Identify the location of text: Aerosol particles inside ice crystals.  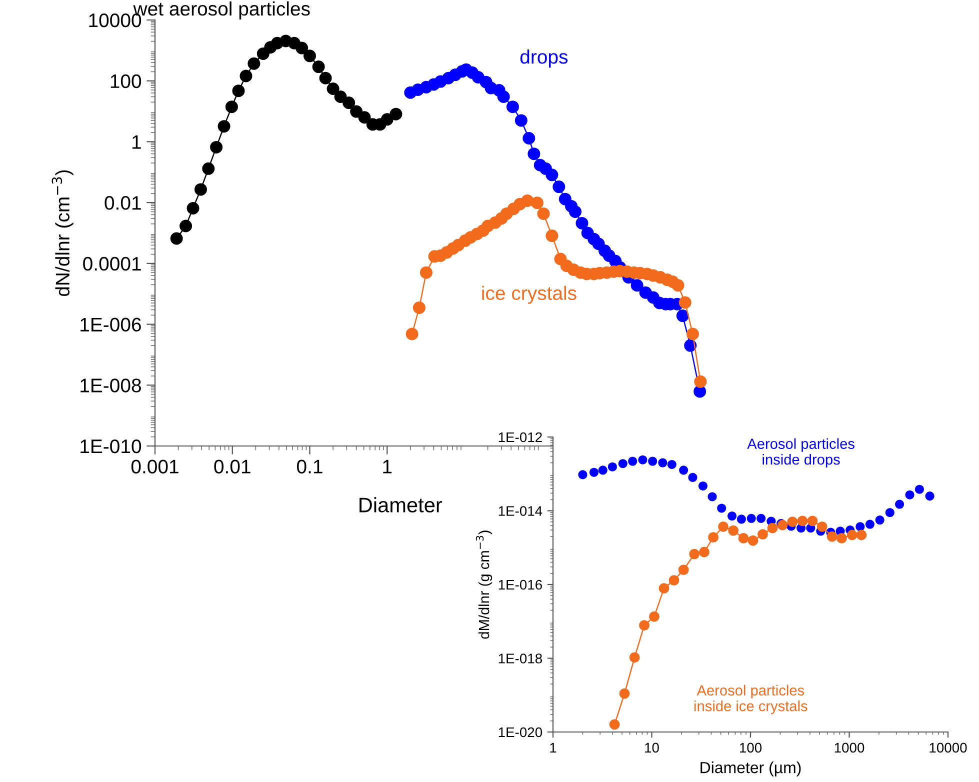
(751, 699).